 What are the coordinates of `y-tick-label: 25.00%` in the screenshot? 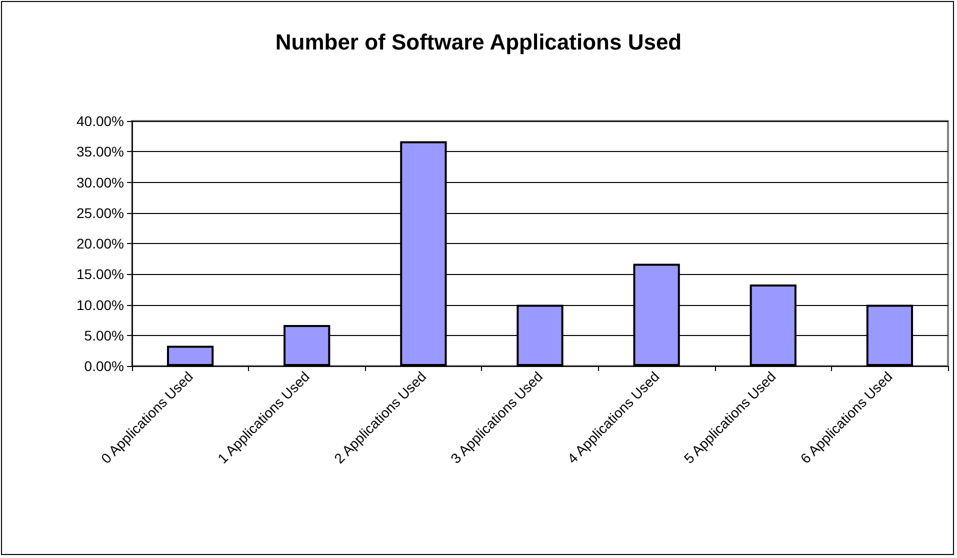 It's located at (100, 212).